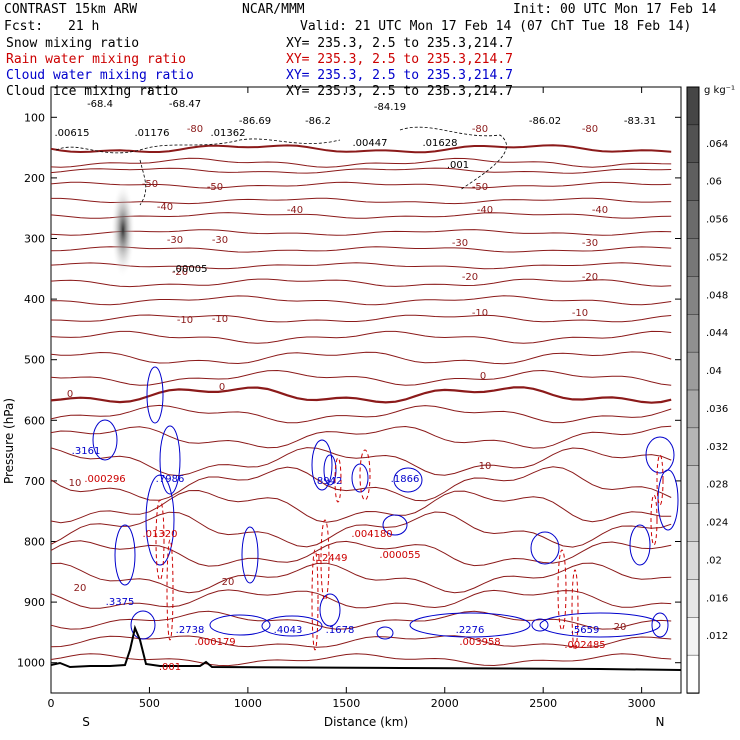 This screenshot has height=740, width=740. What do you see at coordinates (160, 534) in the screenshot?
I see `value-label: .01320` at bounding box center [160, 534].